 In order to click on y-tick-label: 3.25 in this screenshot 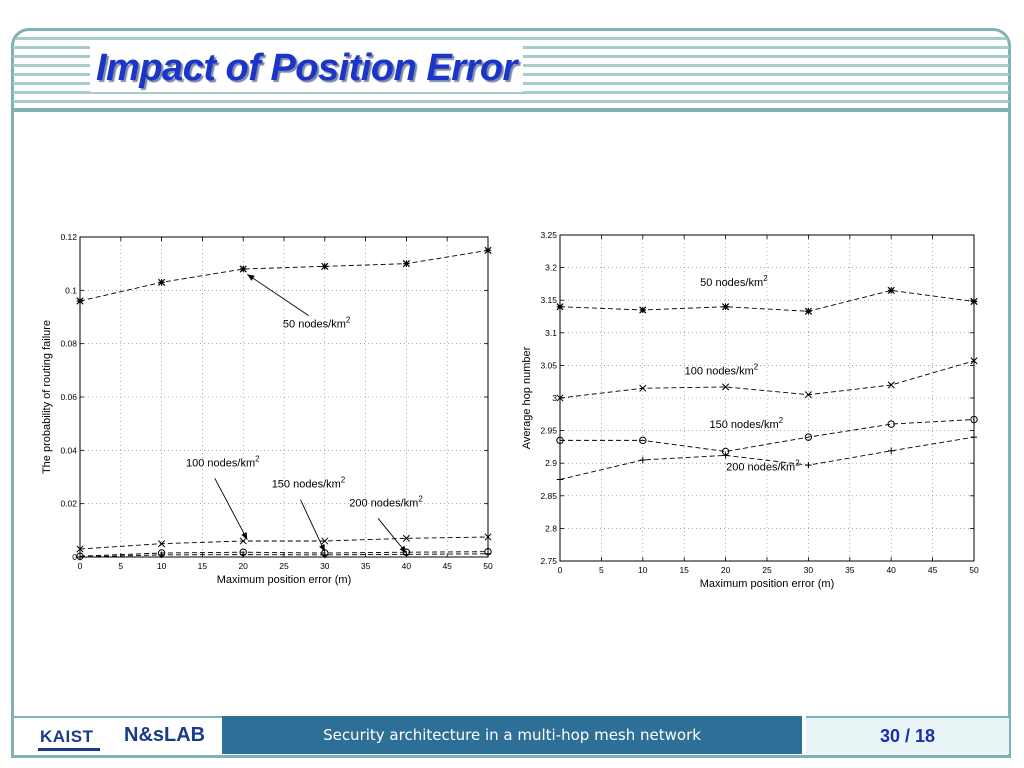, I will do `click(548, 235)`.